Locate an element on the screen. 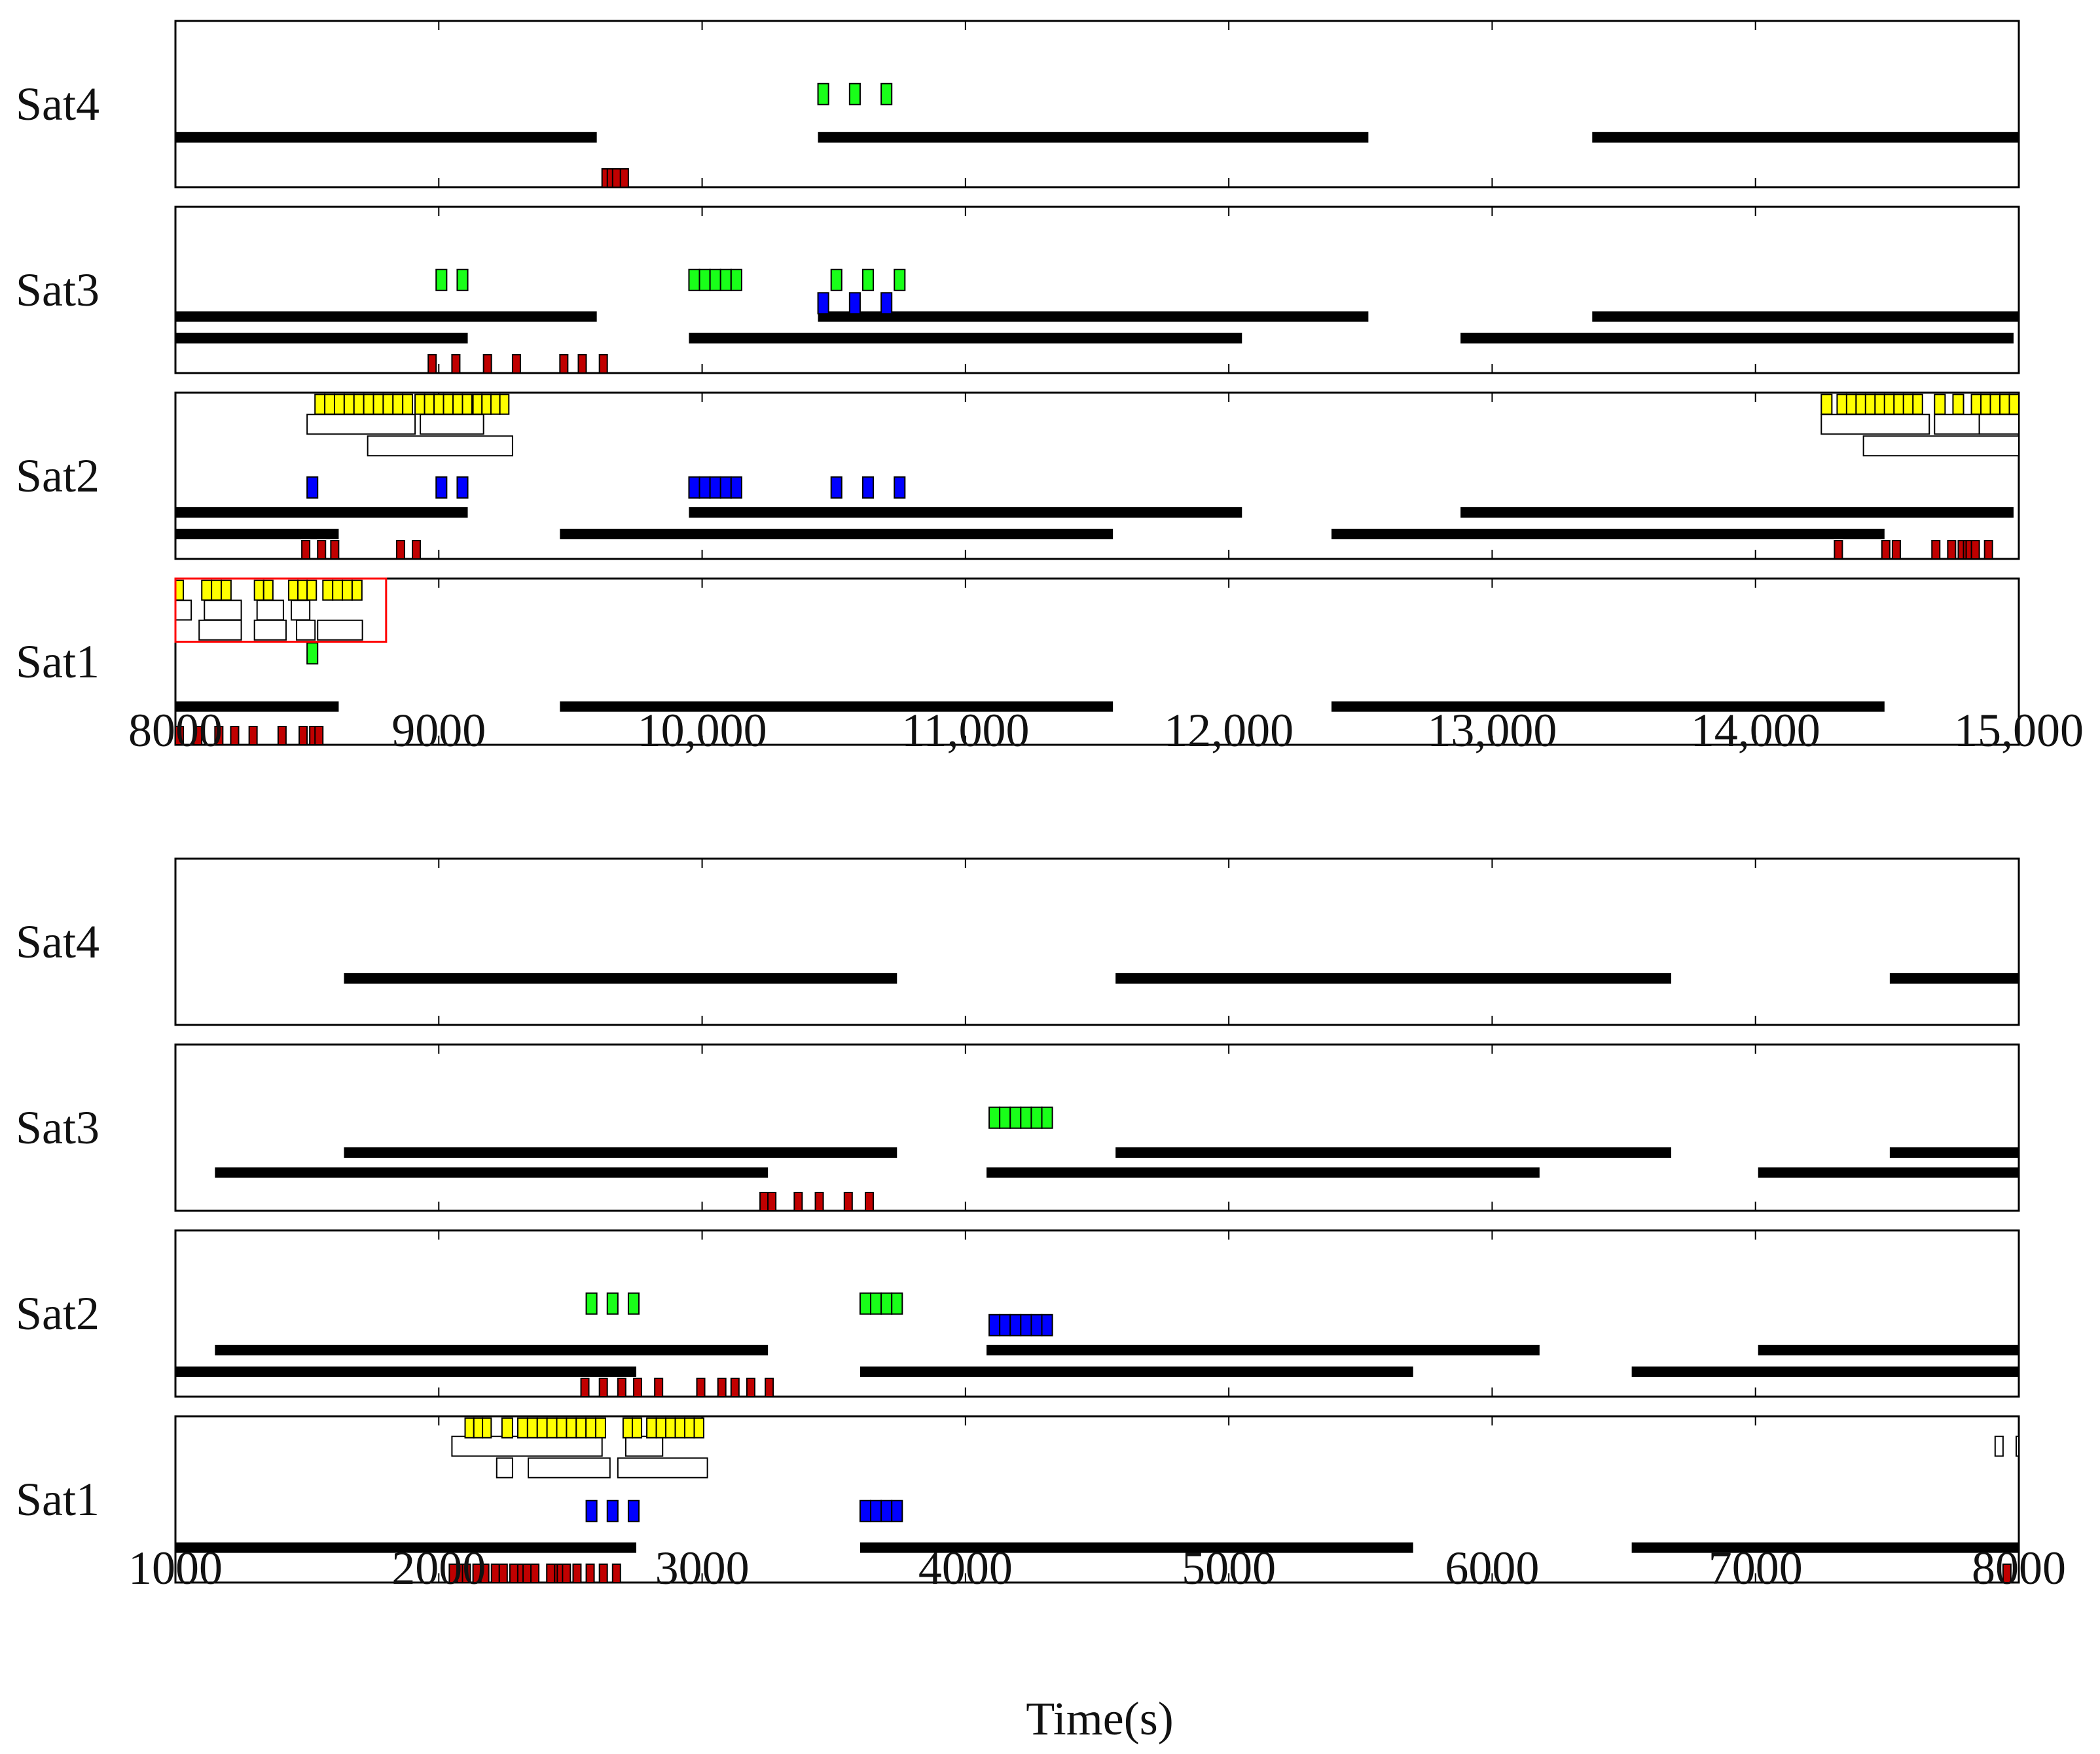  x-tick-label: 5000 is located at coordinates (1229, 1568).